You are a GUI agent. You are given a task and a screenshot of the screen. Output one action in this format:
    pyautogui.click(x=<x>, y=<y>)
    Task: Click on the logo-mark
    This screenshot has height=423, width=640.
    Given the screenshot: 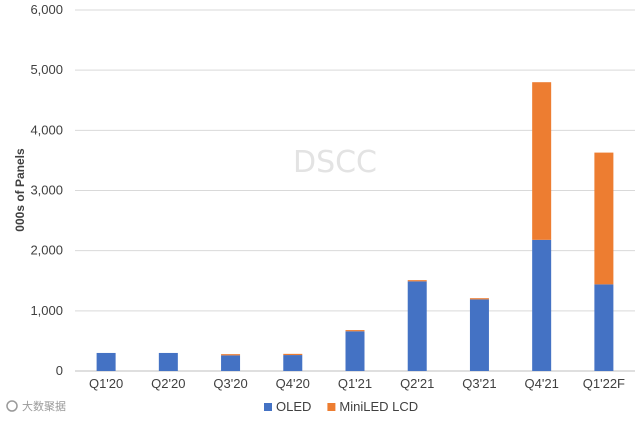 What is the action you would take?
    pyautogui.click(x=12, y=406)
    